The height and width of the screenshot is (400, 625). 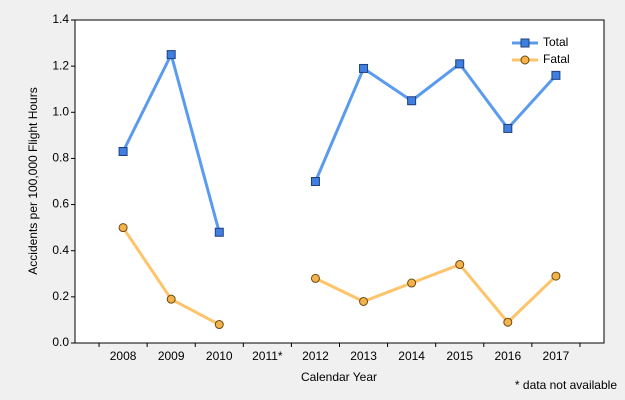 What do you see at coordinates (123, 356) in the screenshot?
I see `x-tick-label: 2008` at bounding box center [123, 356].